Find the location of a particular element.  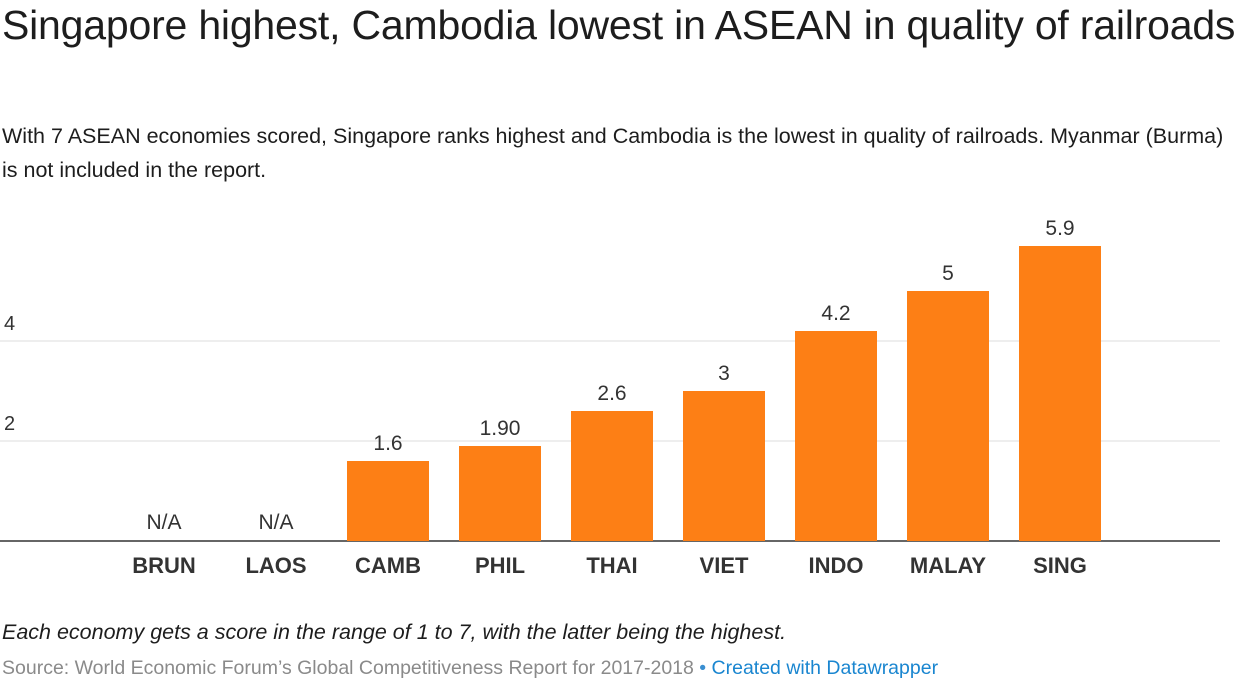

bar-camb is located at coordinates (388, 501).